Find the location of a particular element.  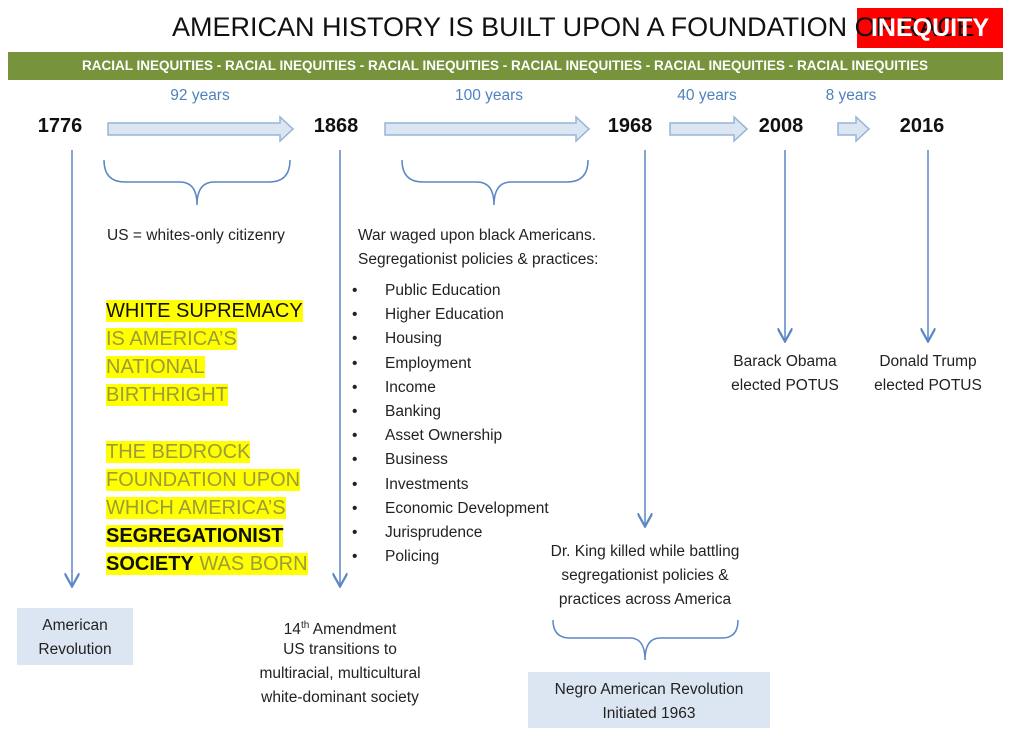

war-note: War waged upon black Americans. is located at coordinates (477, 235).